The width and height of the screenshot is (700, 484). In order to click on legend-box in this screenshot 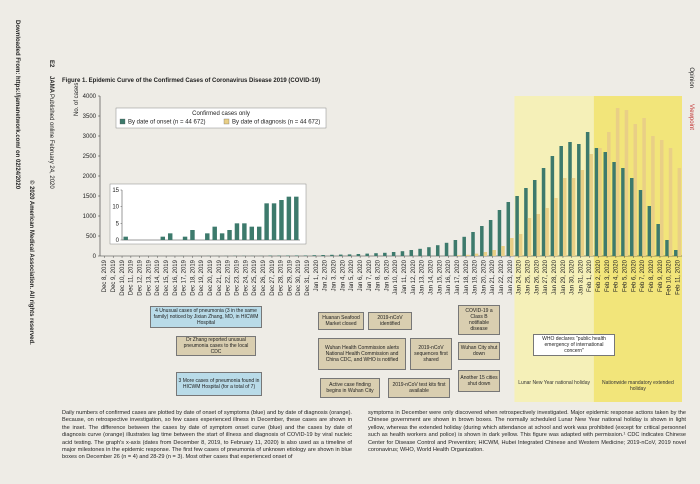, I will do `click(221, 118)`.